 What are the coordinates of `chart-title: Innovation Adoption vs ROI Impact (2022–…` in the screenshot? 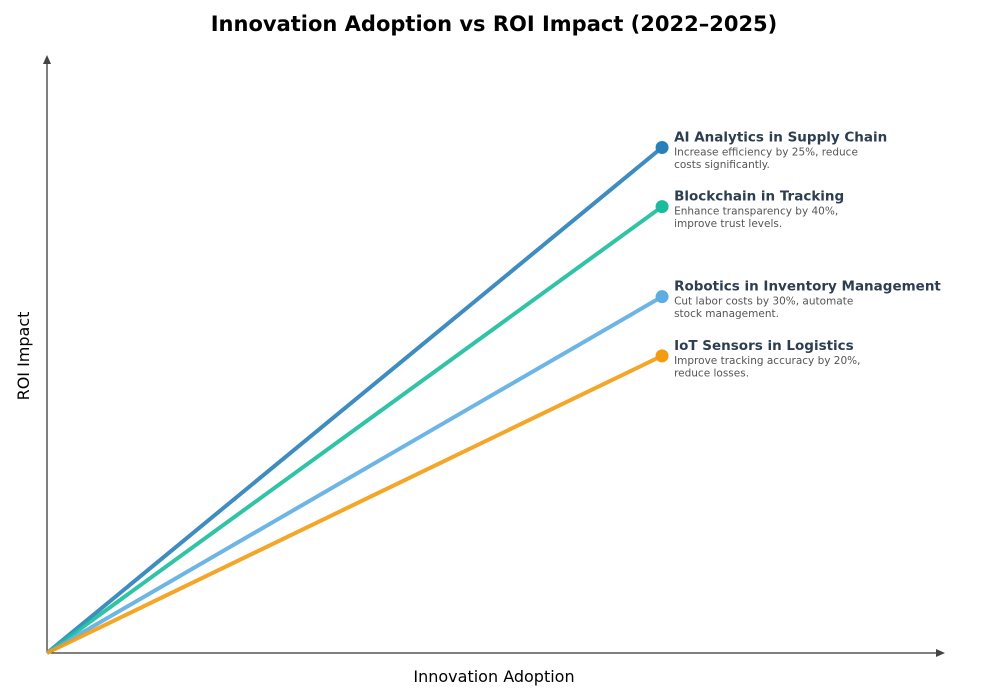 It's located at (494, 24).